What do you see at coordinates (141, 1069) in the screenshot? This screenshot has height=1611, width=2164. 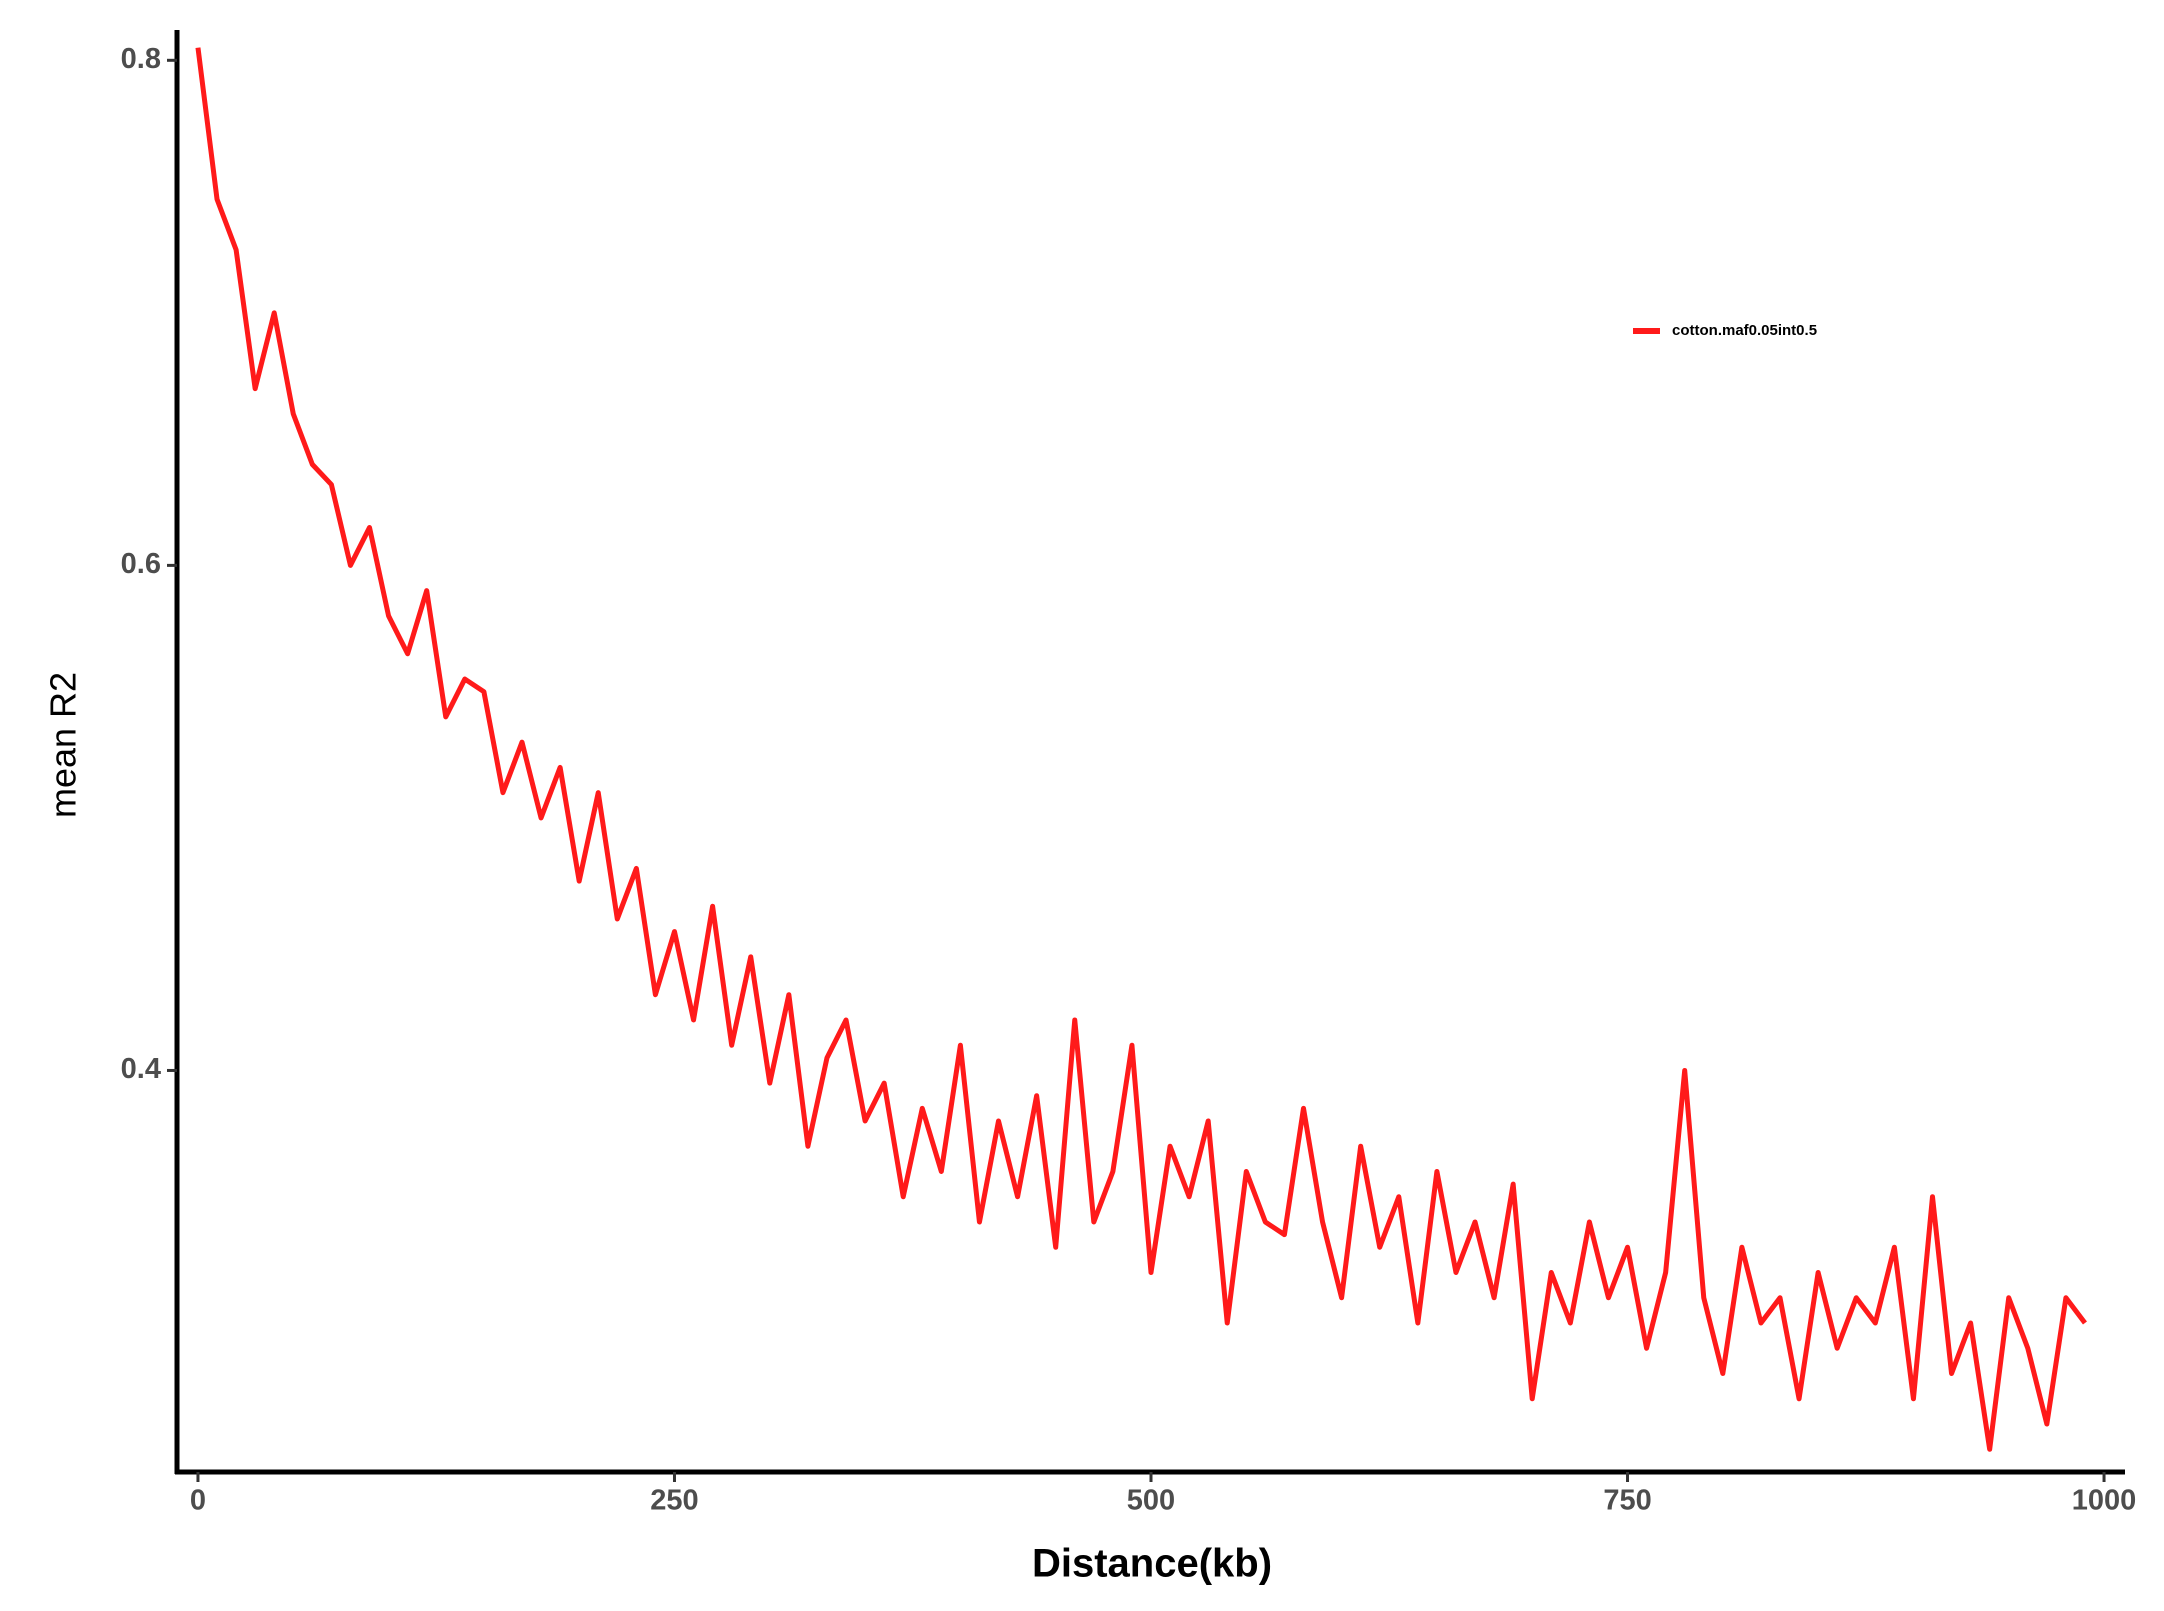 I see `y-tick-label: 0.4` at bounding box center [141, 1069].